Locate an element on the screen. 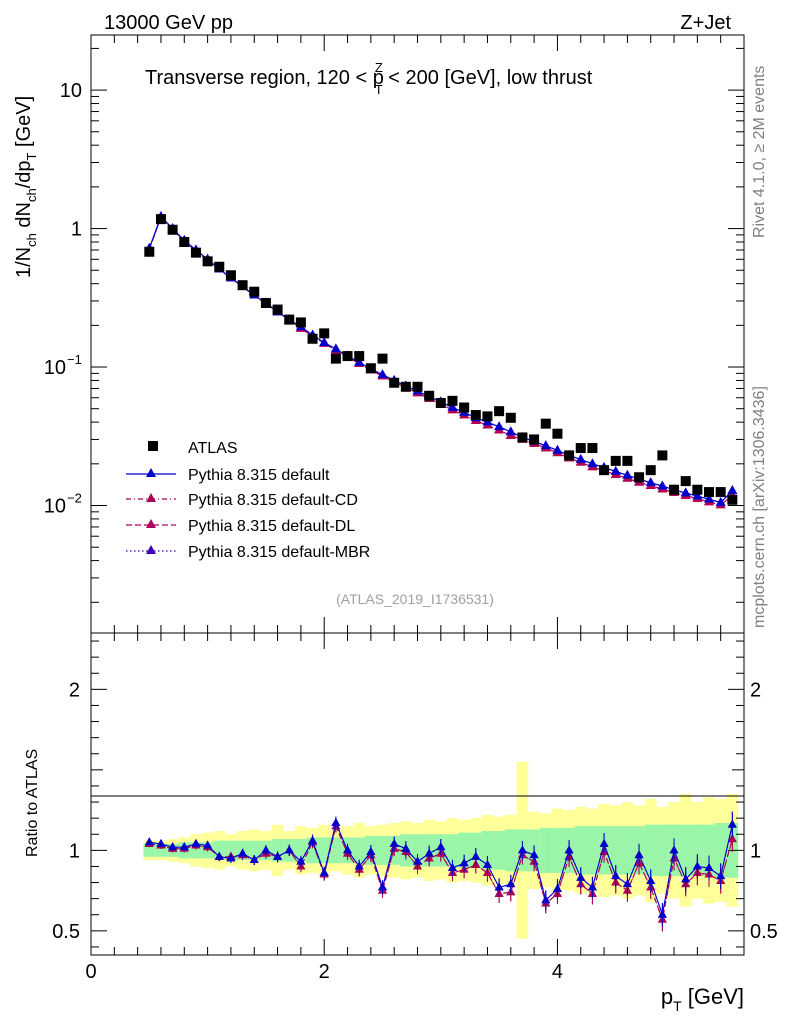 The width and height of the screenshot is (786, 1024). ratio-line-cd is located at coordinates (441, 873).